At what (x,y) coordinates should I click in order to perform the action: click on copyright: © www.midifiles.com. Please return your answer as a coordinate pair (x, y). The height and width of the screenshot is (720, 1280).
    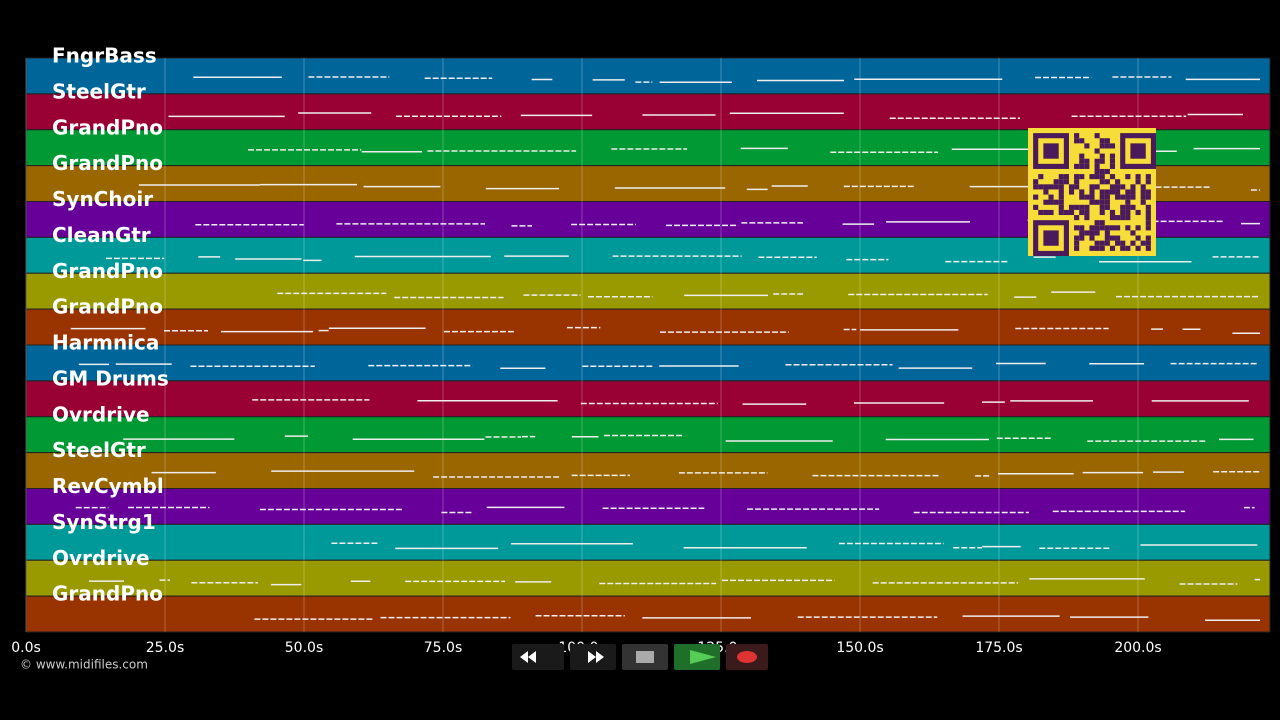
    Looking at the image, I should click on (84, 665).